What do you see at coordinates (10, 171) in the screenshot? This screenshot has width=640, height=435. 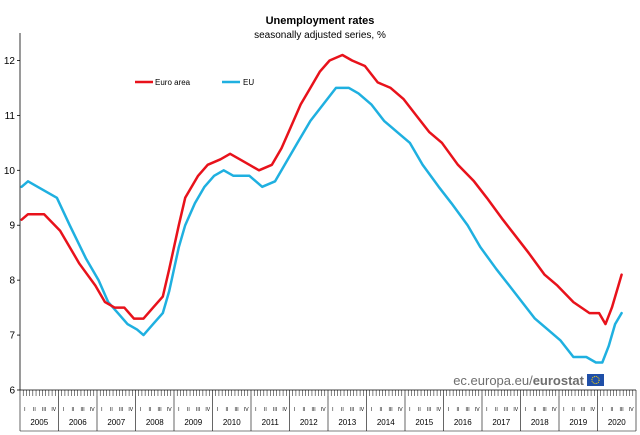 I see `y-tick-label: 10` at bounding box center [10, 171].